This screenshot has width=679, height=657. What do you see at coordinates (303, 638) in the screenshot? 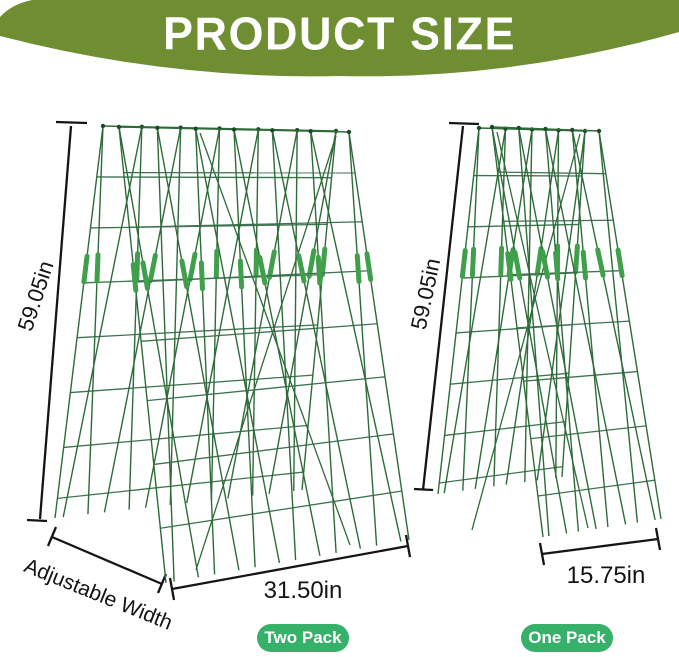
I see `two-pack-badge: Two Pack` at bounding box center [303, 638].